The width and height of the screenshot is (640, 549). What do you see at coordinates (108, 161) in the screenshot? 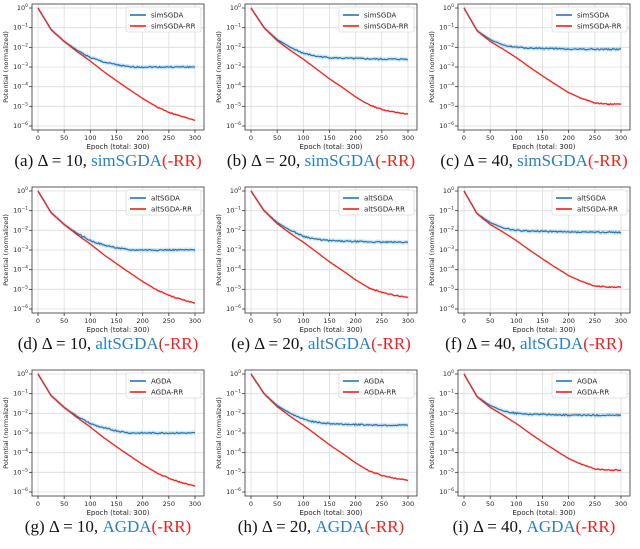
I see `subplot-caption: (a) Δ = 10, simSGDA(-RR)` at bounding box center [108, 161].